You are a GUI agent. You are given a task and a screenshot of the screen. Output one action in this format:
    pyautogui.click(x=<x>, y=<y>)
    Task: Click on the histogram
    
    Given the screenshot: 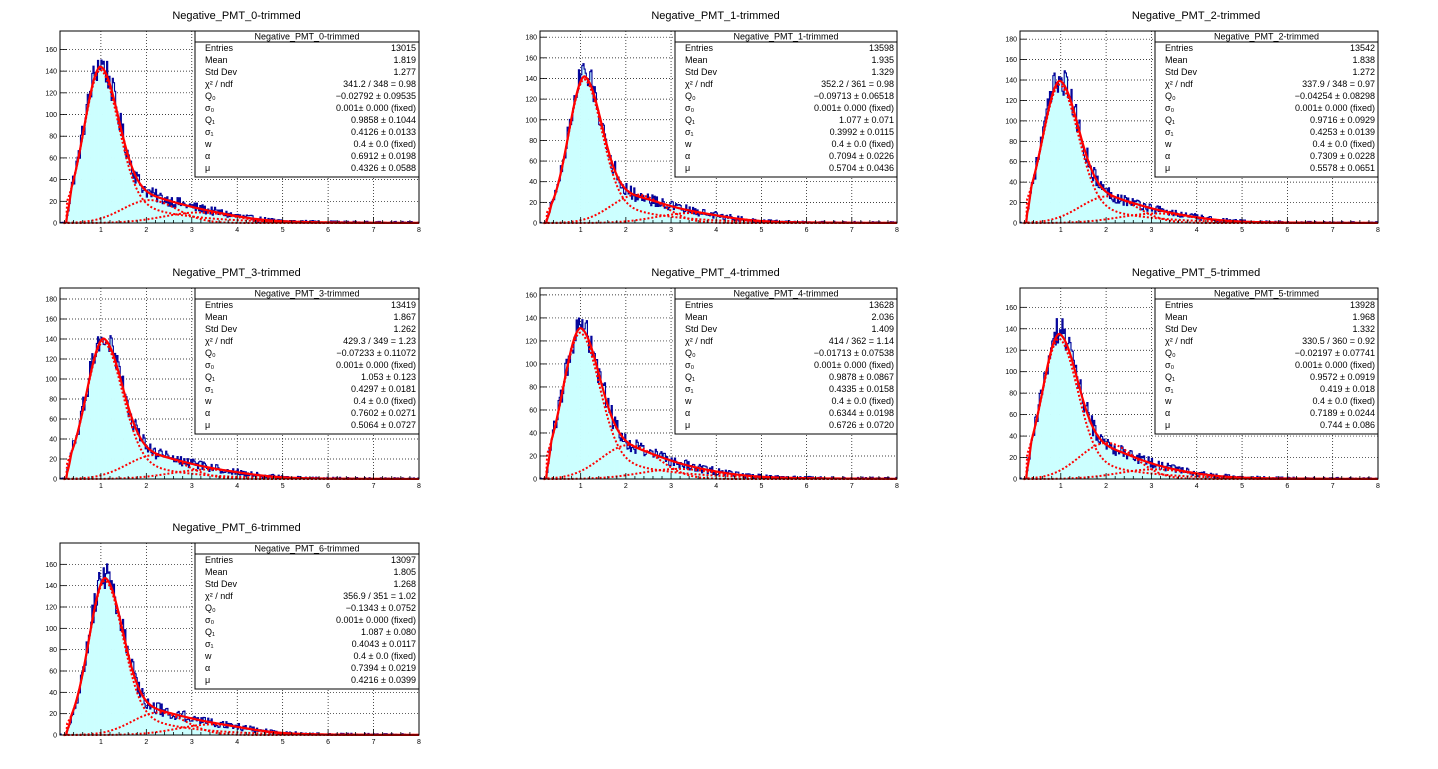 What is the action you would take?
    pyautogui.click(x=1198, y=399)
    